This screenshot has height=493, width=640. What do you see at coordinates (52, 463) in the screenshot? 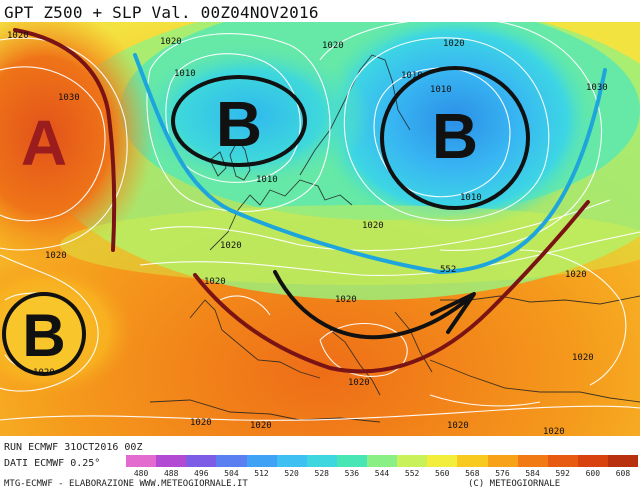
I see `data-source-label: DATI ECMWF 0.25°` at bounding box center [52, 463].